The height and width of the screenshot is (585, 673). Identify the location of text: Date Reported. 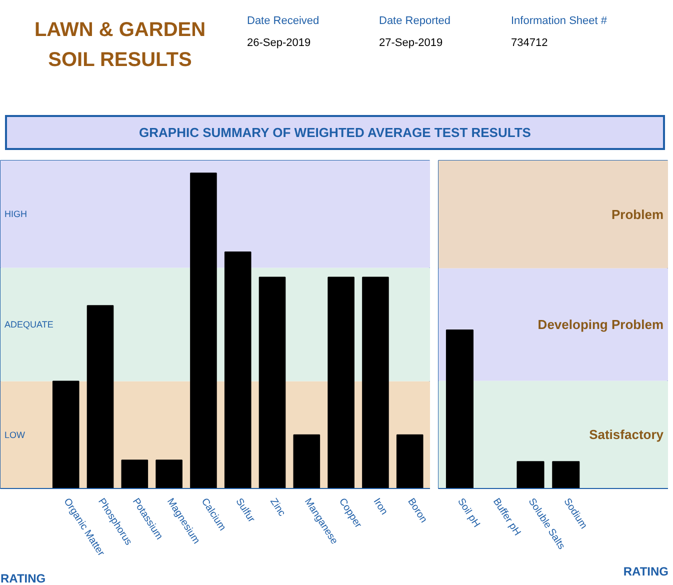
(415, 21).